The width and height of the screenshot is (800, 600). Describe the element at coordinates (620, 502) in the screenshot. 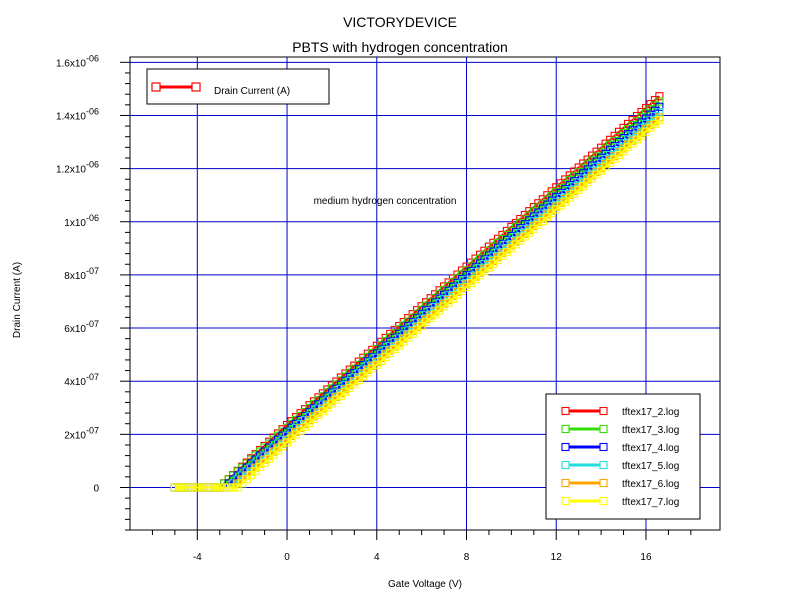

I see `legend-entry: tftex17_7.log` at that location.